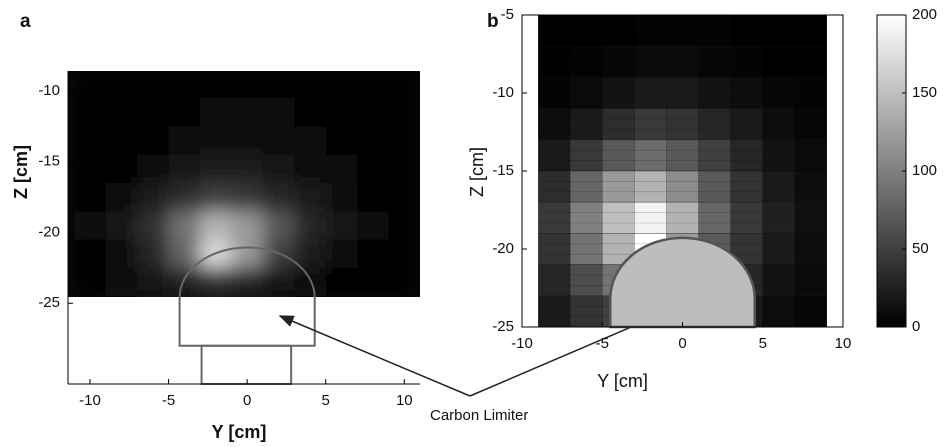 The height and width of the screenshot is (447, 950). Describe the element at coordinates (479, 415) in the screenshot. I see `annotation: Carbon Limiter` at that location.